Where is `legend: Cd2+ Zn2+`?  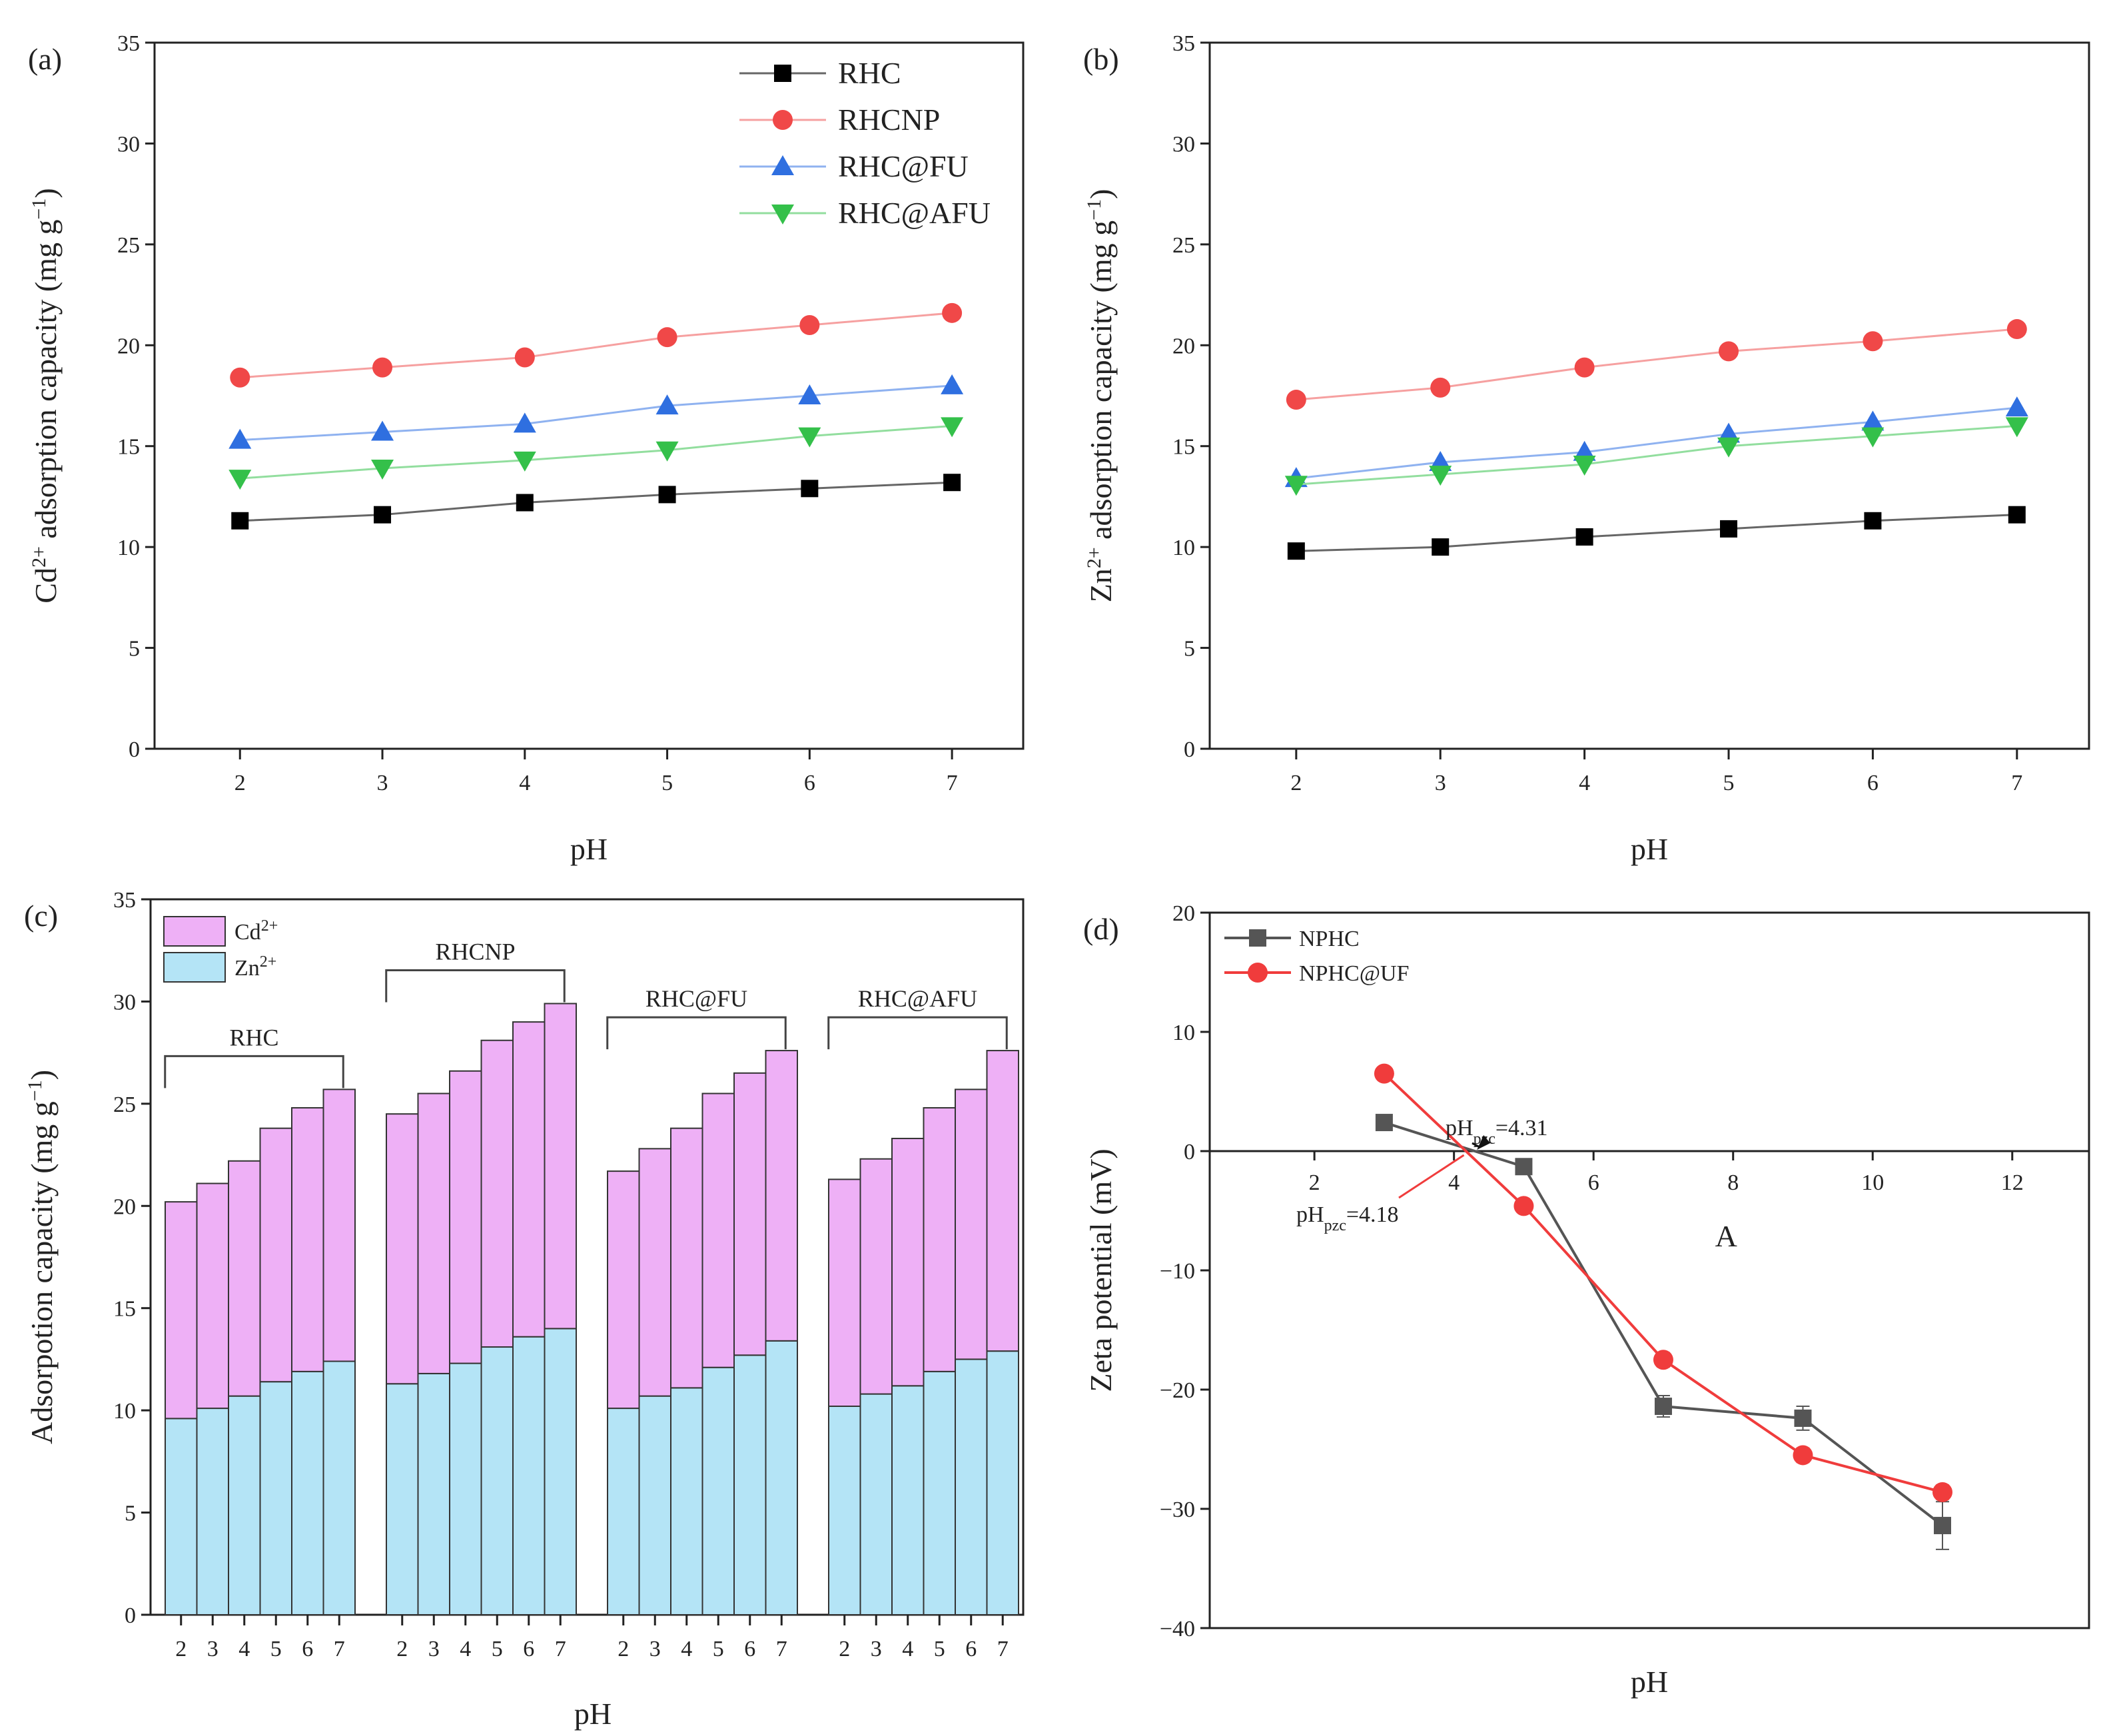
legend: Cd2+ Zn2+ is located at coordinates (220, 949).